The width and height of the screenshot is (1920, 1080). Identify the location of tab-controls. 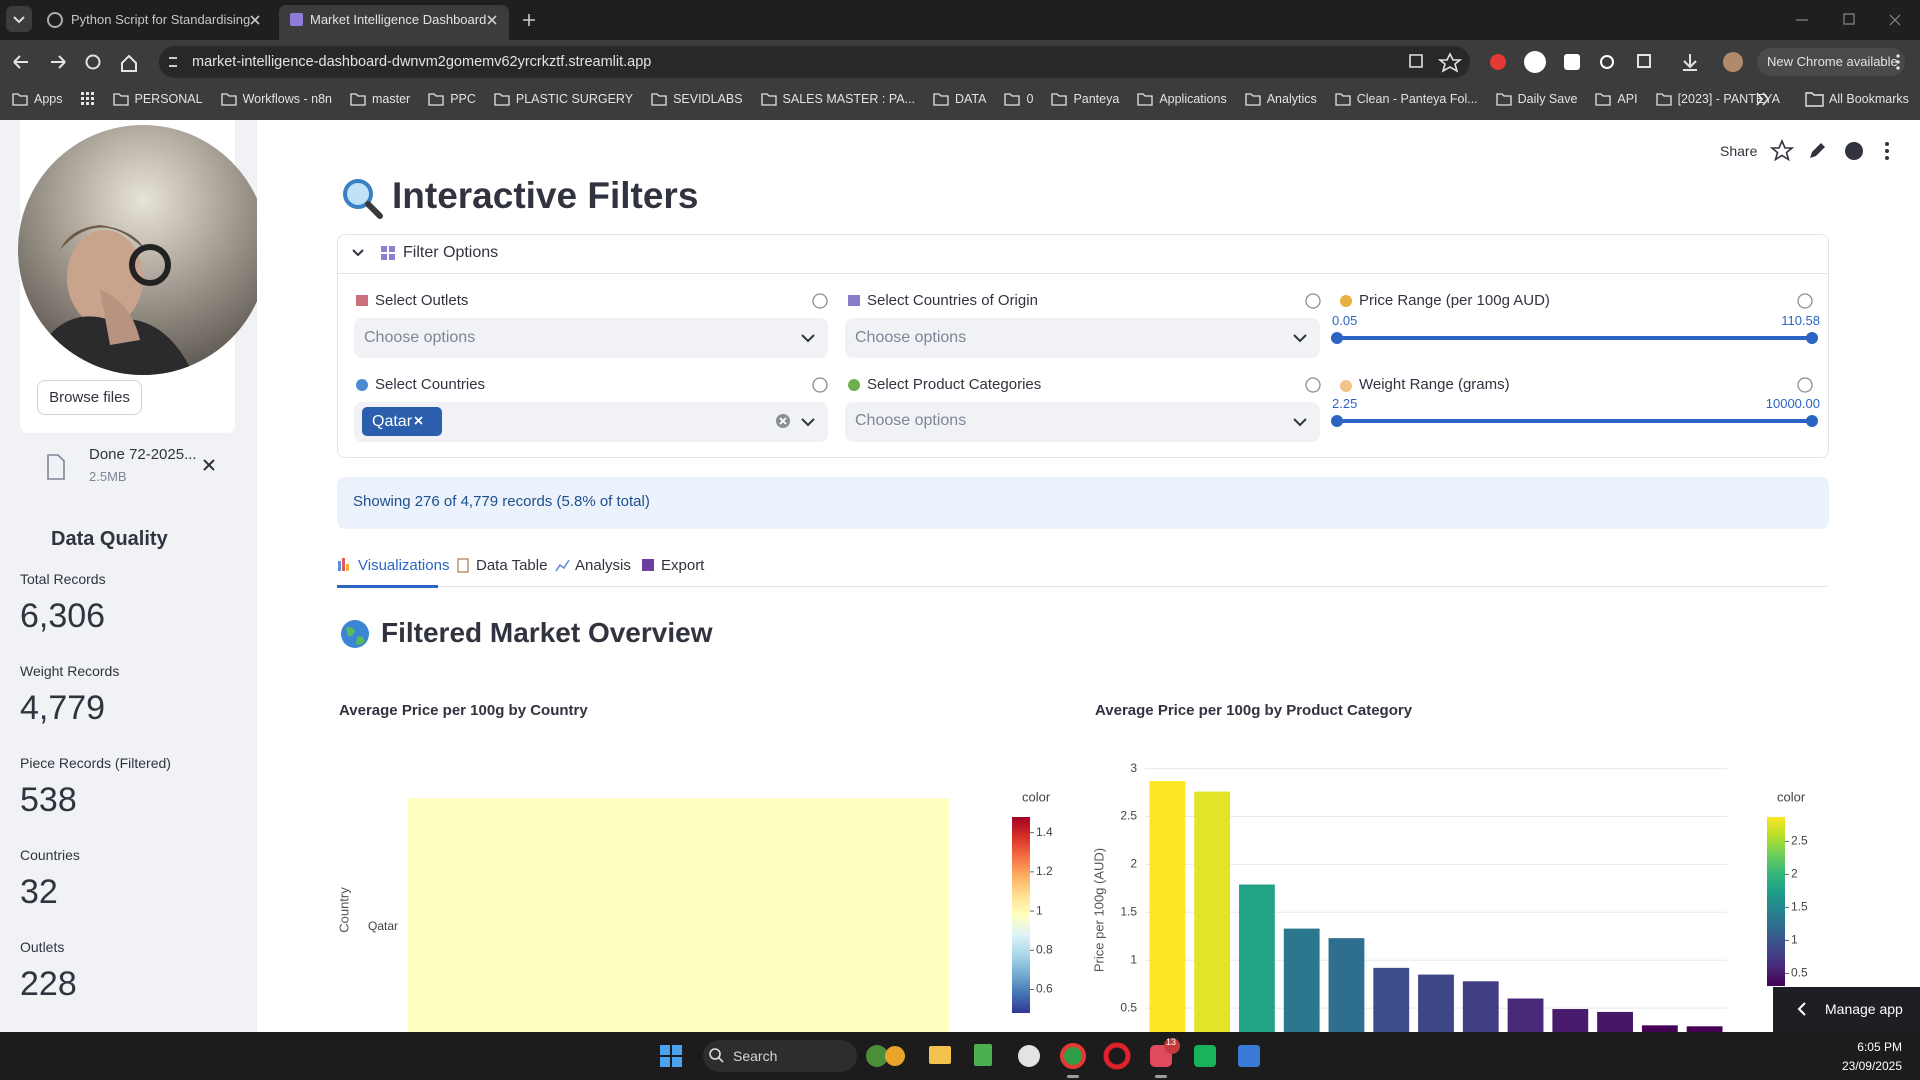
(392, 20).